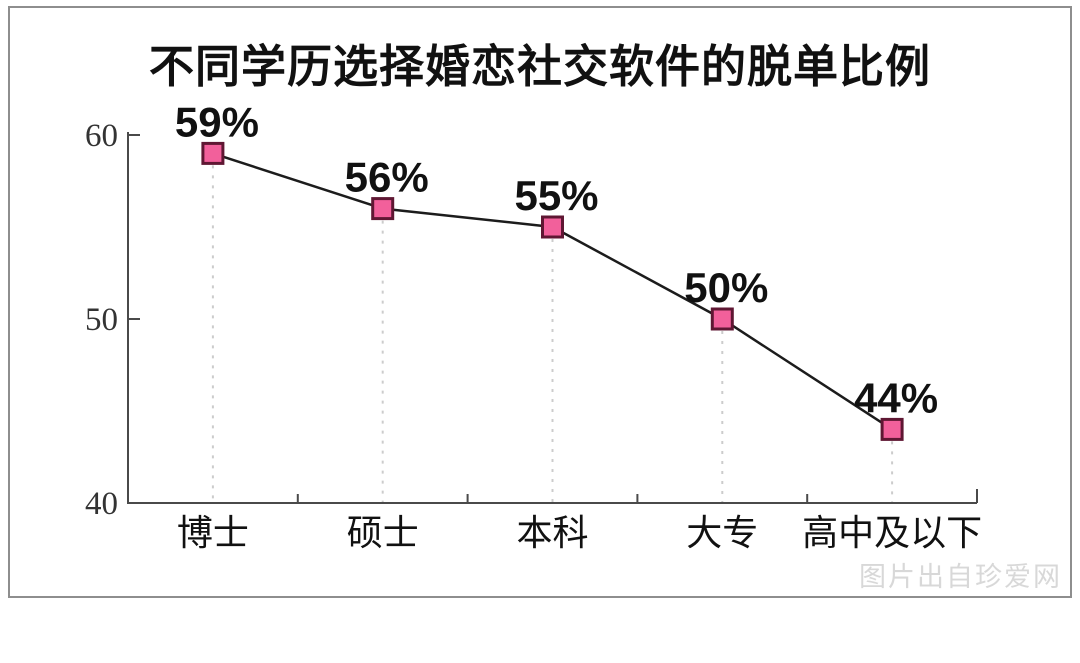 The height and width of the screenshot is (663, 1080). I want to click on y-tick-label: 60, so click(101, 136).